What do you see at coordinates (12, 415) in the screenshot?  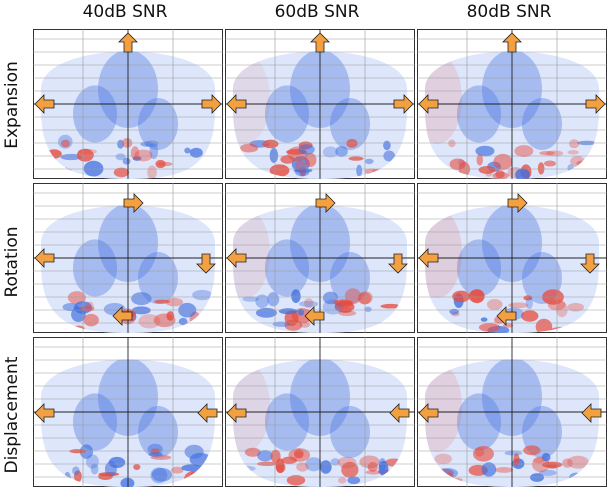 I see `row-title-displacement: Displacement` at bounding box center [12, 415].